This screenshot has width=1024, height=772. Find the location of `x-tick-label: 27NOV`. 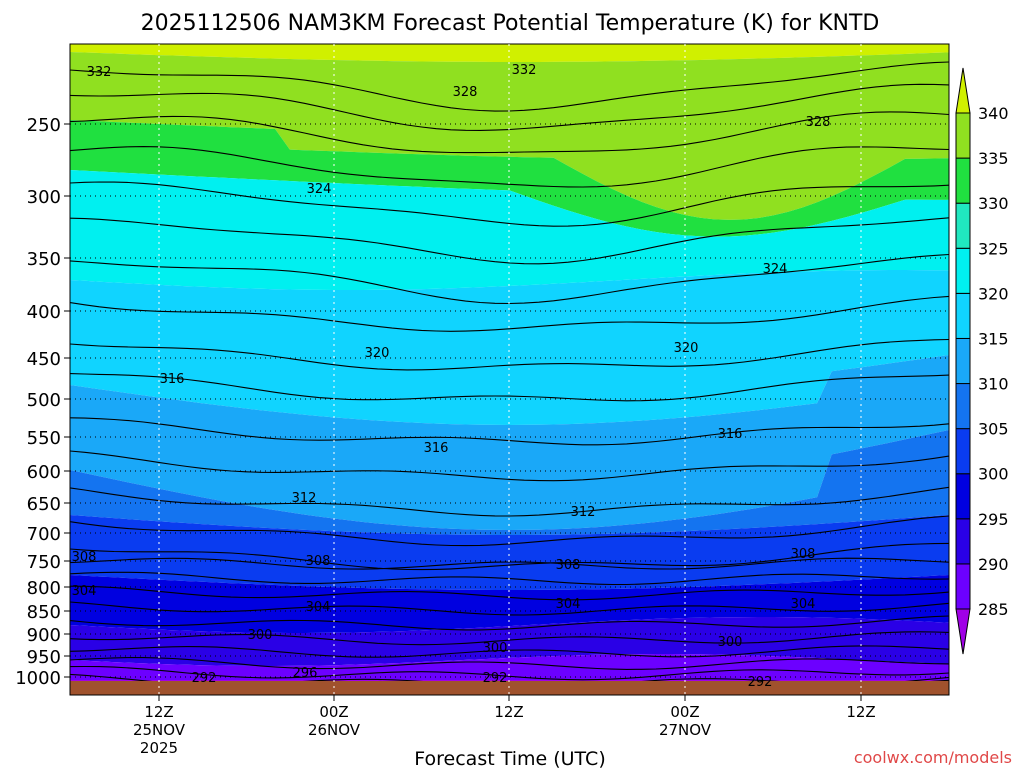

x-tick-label: 27NOV is located at coordinates (685, 730).